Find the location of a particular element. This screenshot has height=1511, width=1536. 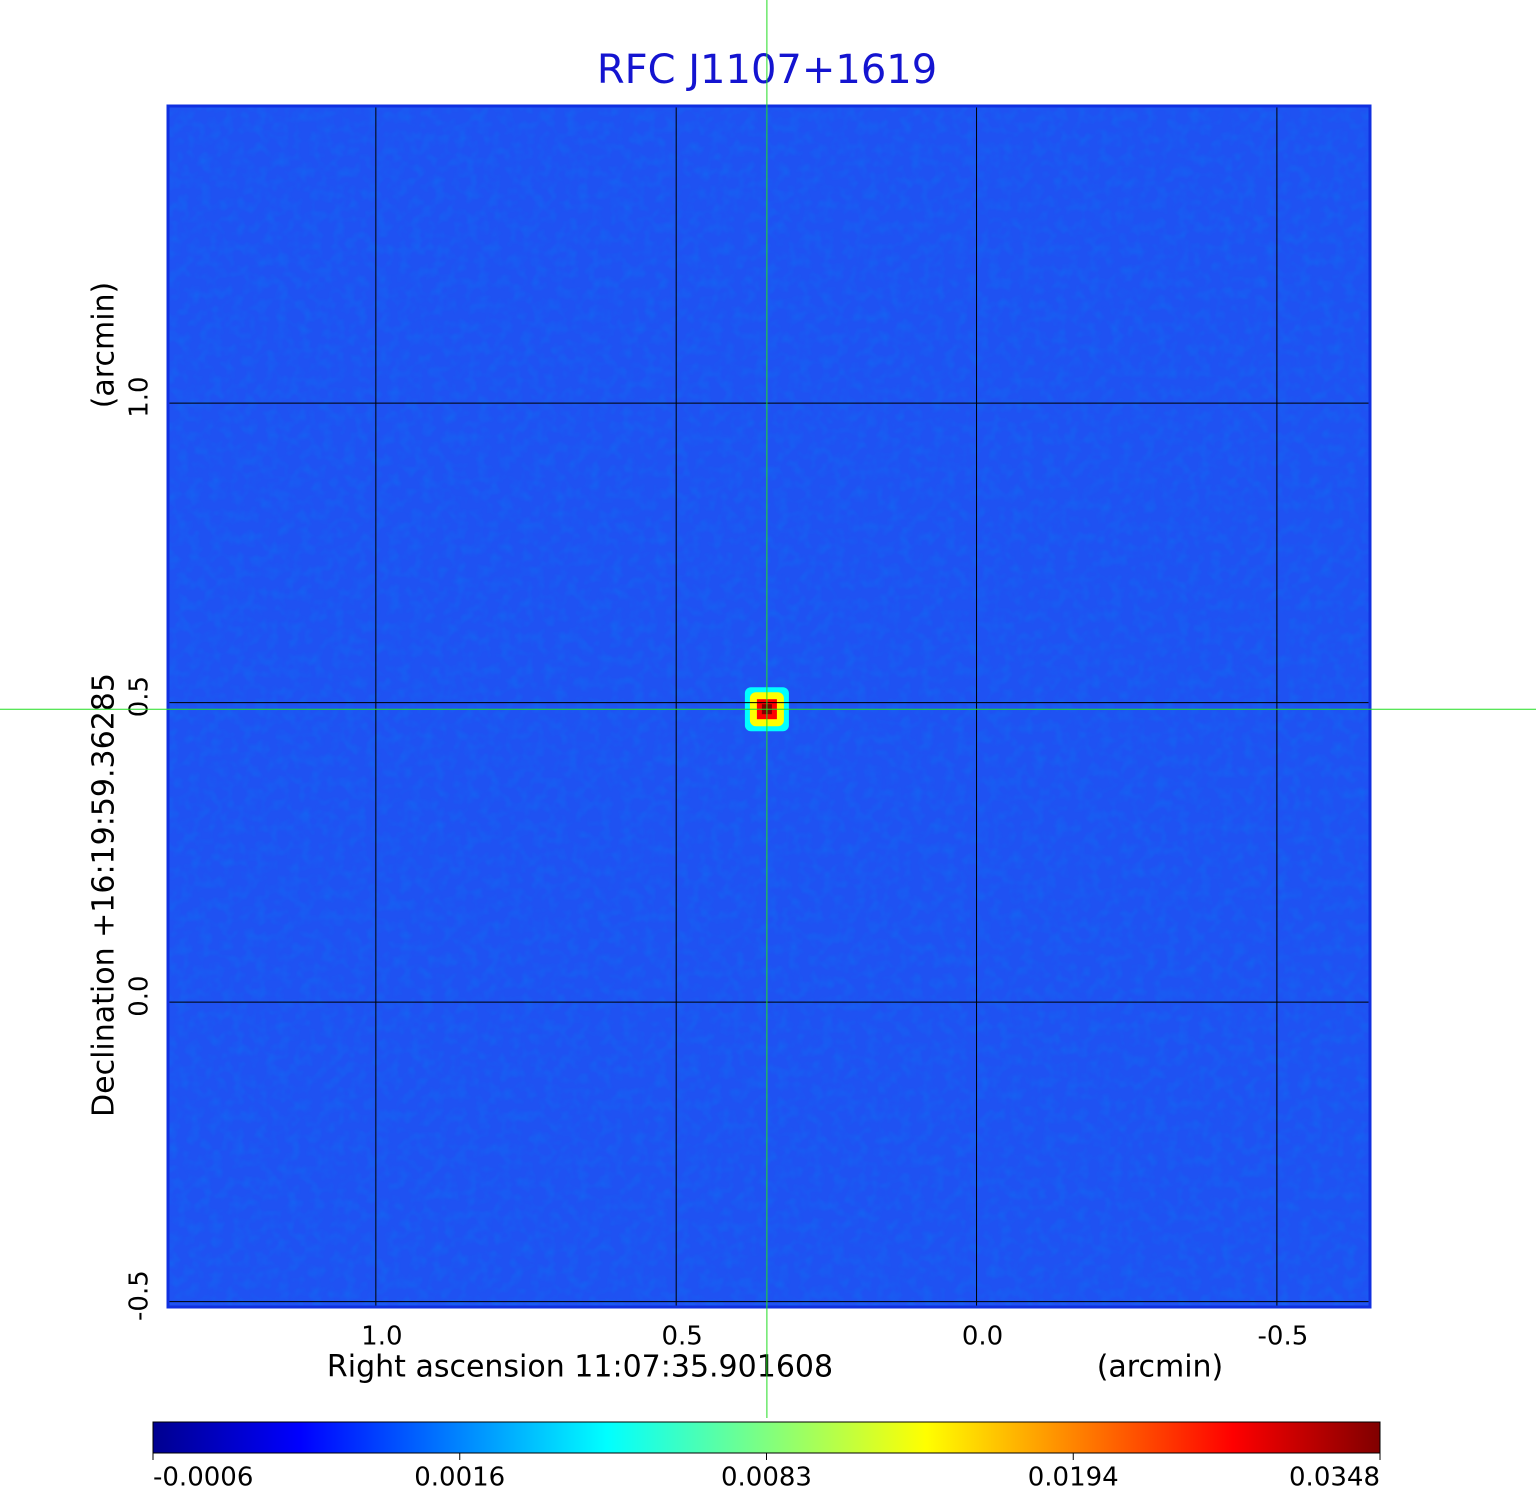

colorbar-tick-label: -0.0006 is located at coordinates (203, 1478).